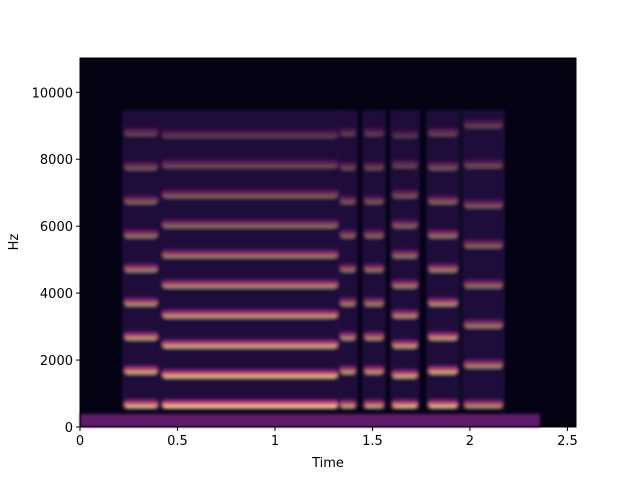 The height and width of the screenshot is (480, 640). I want to click on y-axis-label: Hz, so click(14, 242).